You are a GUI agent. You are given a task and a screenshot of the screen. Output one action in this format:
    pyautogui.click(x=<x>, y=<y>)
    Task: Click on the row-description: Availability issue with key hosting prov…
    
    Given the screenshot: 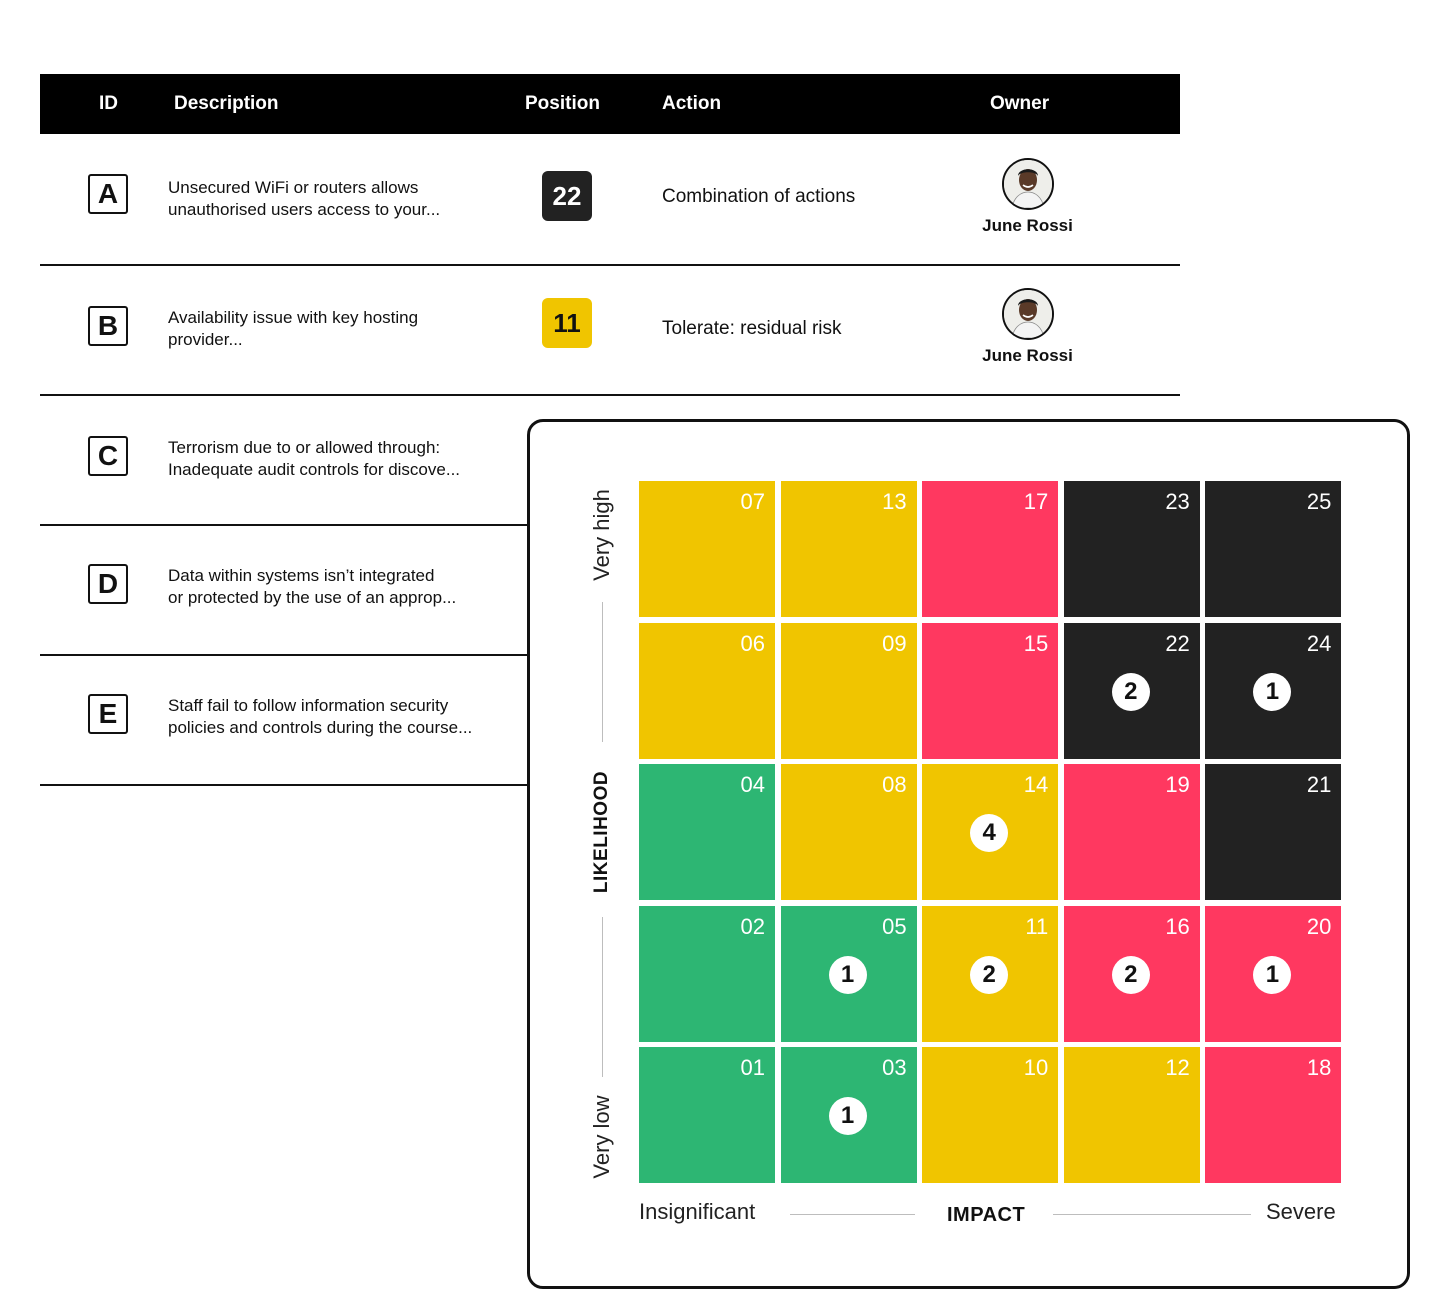 What is the action you would take?
    pyautogui.click(x=345, y=329)
    